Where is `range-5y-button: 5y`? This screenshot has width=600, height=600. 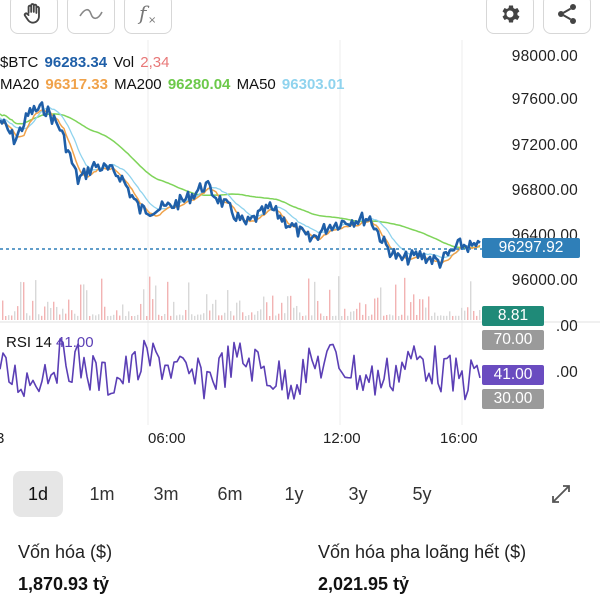
range-5y-button: 5y is located at coordinates (422, 494).